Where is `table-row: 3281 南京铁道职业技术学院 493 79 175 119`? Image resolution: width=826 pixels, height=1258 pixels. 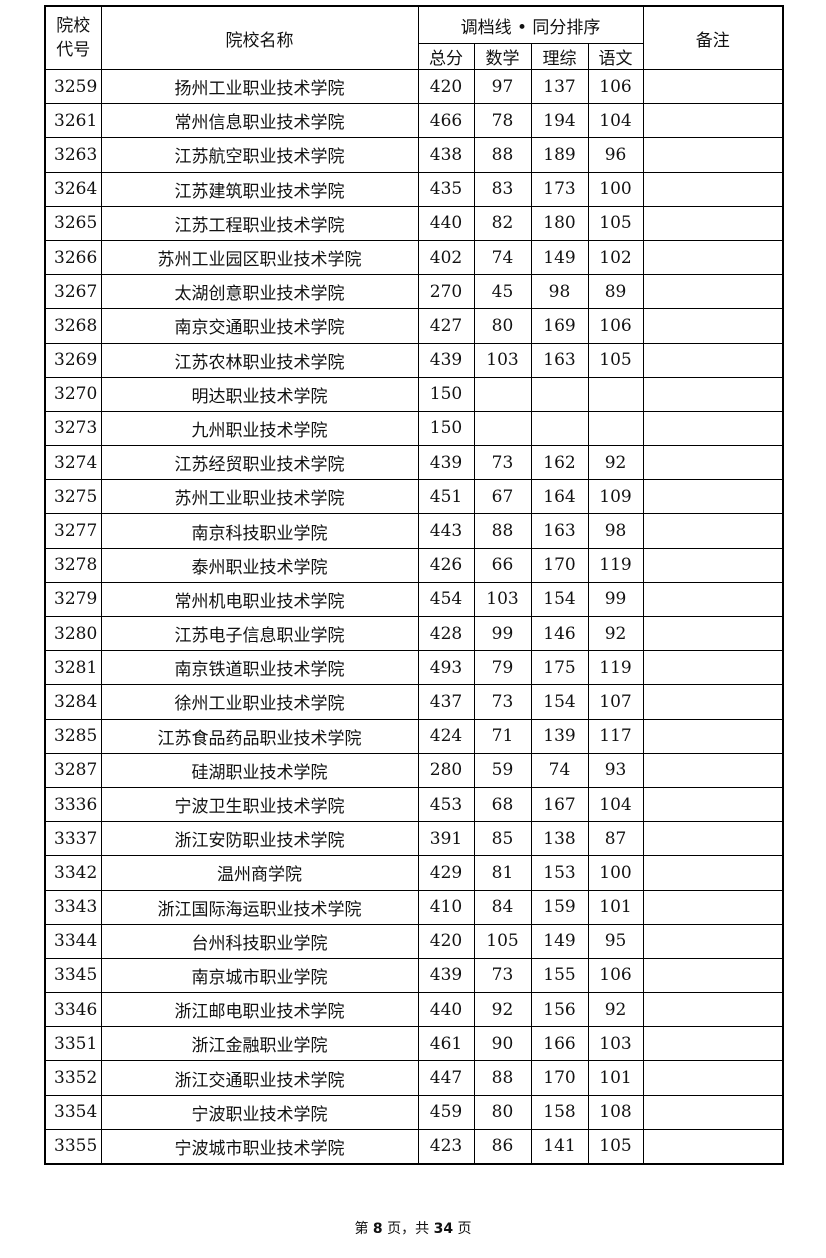 table-row: 3281 南京铁道职业技术学院 493 79 175 119 is located at coordinates (414, 668).